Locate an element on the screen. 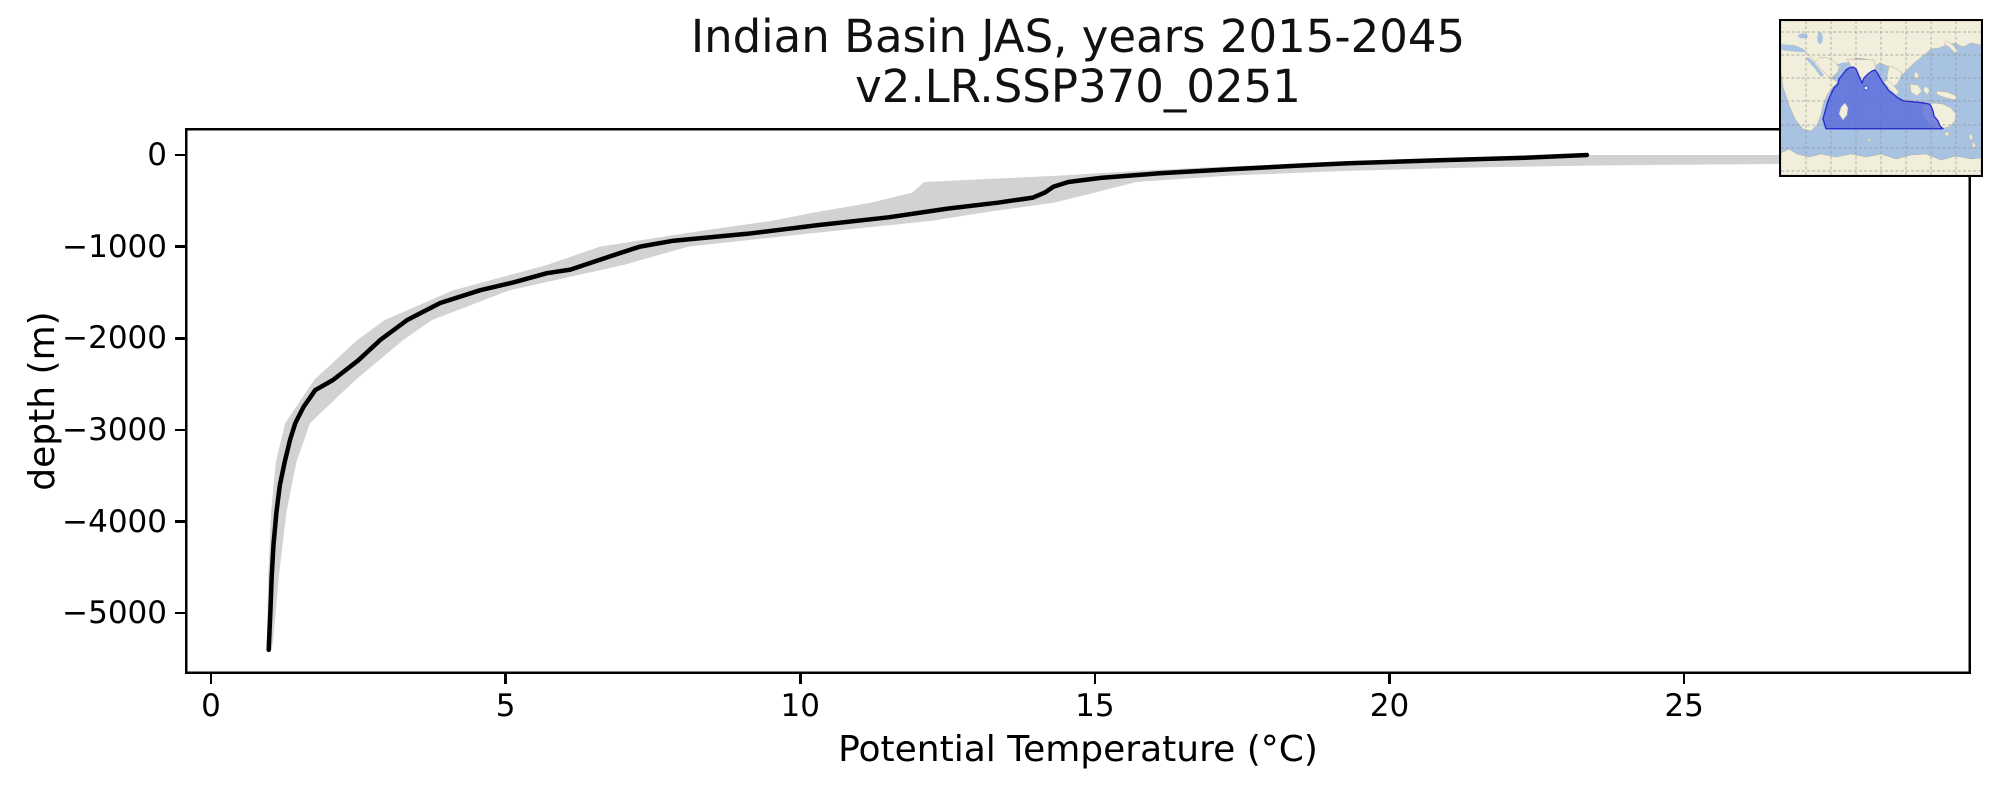  red-sea is located at coordinates (1815, 67).